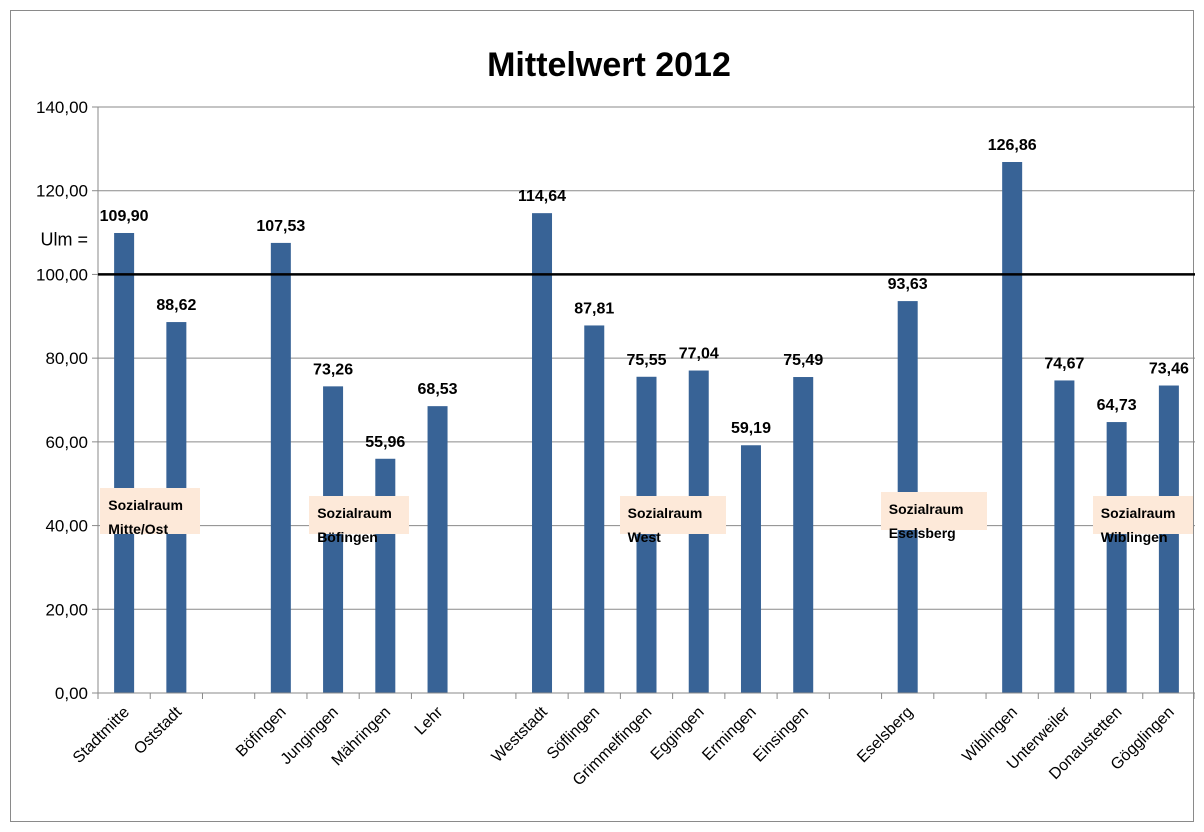 This screenshot has width=1204, height=832. I want to click on data-label: 73,46, so click(1169, 369).